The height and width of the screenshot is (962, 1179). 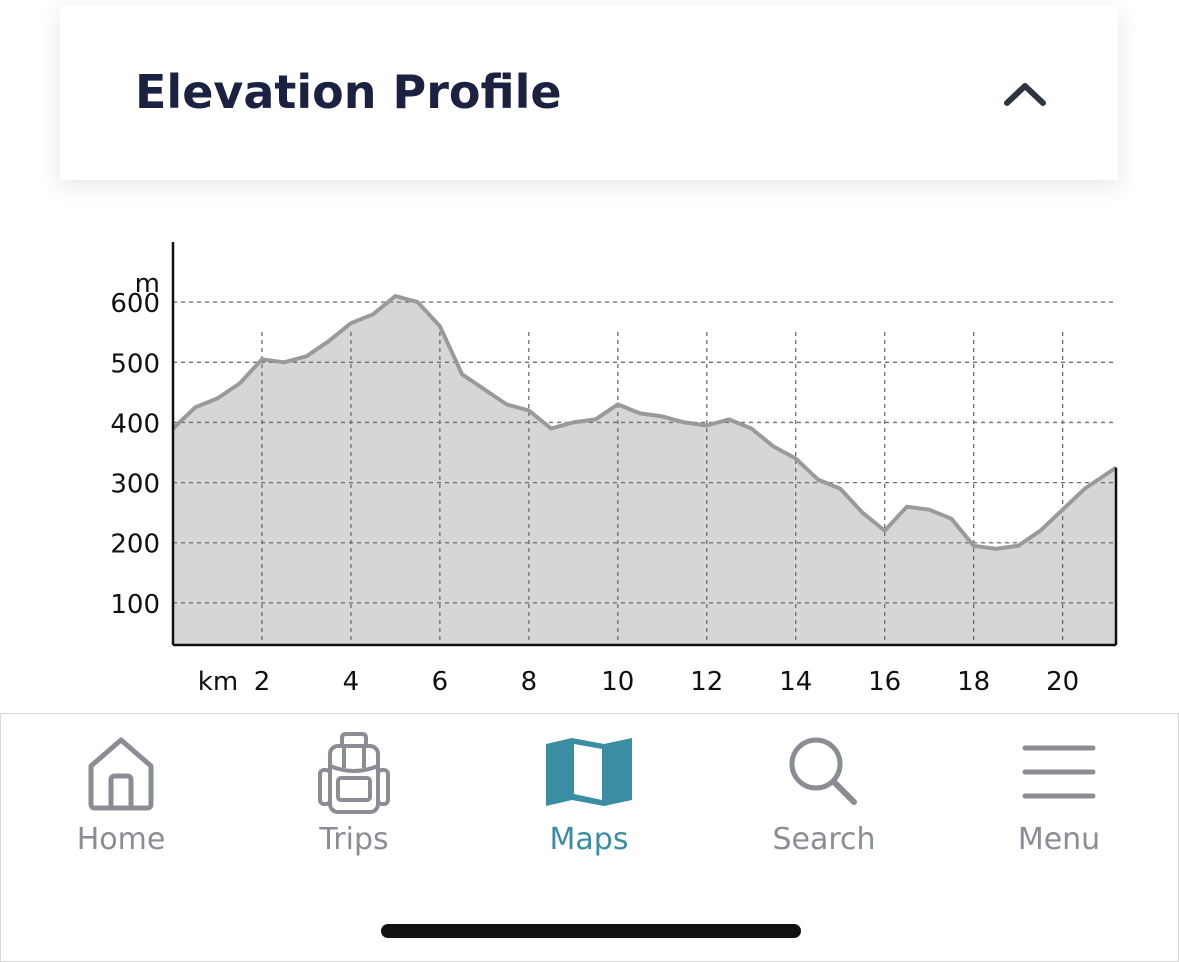 I want to click on map-icon, so click(x=589, y=772).